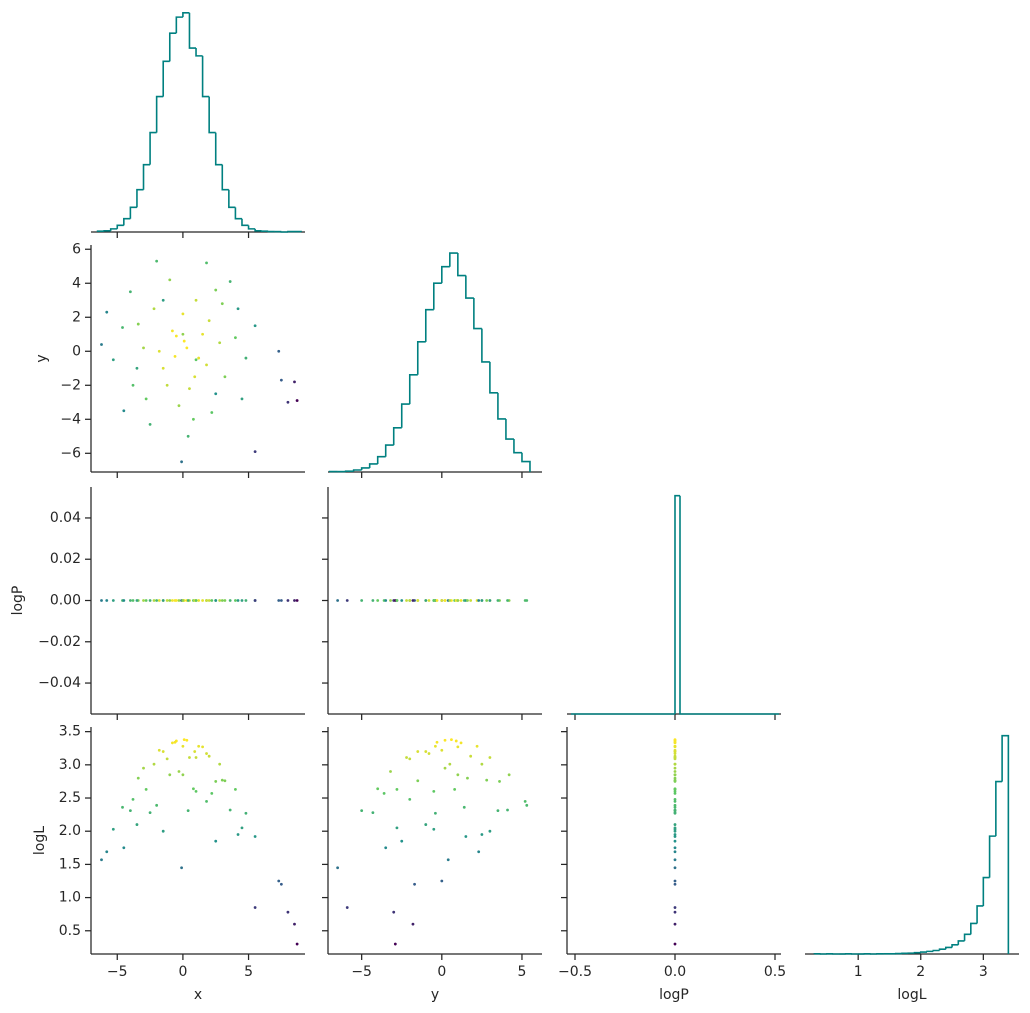  What do you see at coordinates (59, 642) in the screenshot?
I see `y-tick-label: −0.02` at bounding box center [59, 642].